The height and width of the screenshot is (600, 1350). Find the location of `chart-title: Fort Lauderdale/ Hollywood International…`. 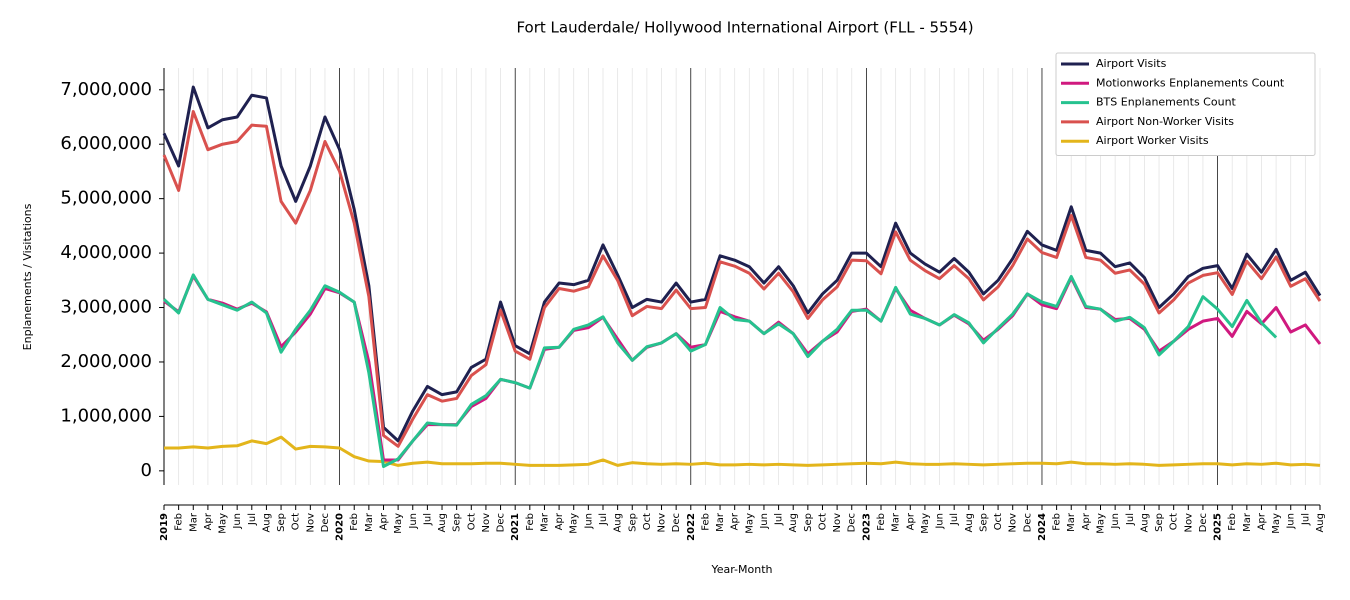

chart-title: Fort Lauderdale/ Hollywood International… is located at coordinates (744, 28).